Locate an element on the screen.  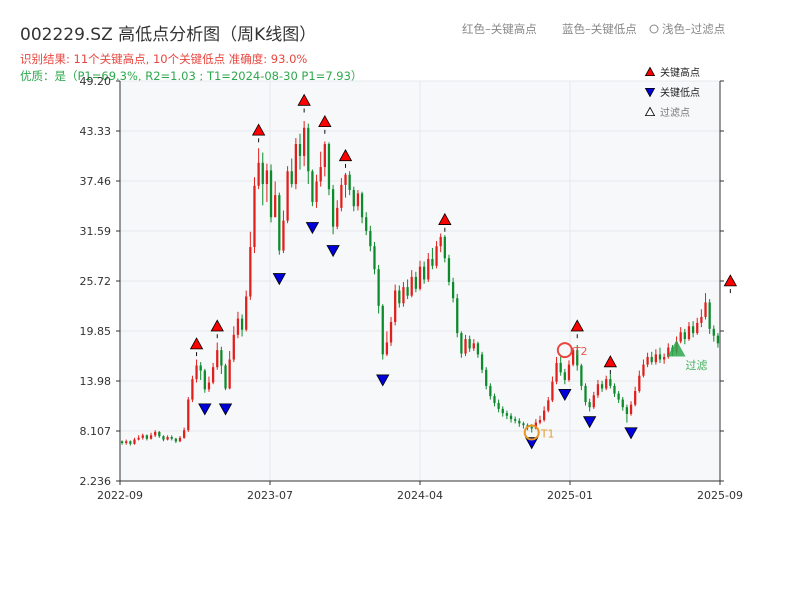
y-tick-label: 49.20 is located at coordinates (96, 81).